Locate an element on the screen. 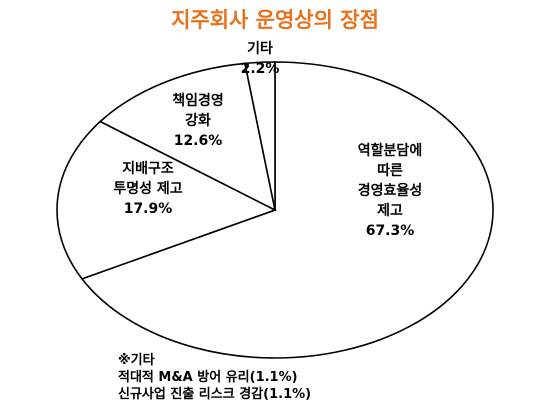 The image size is (550, 413). slice-label-line: 강화 is located at coordinates (198, 120).